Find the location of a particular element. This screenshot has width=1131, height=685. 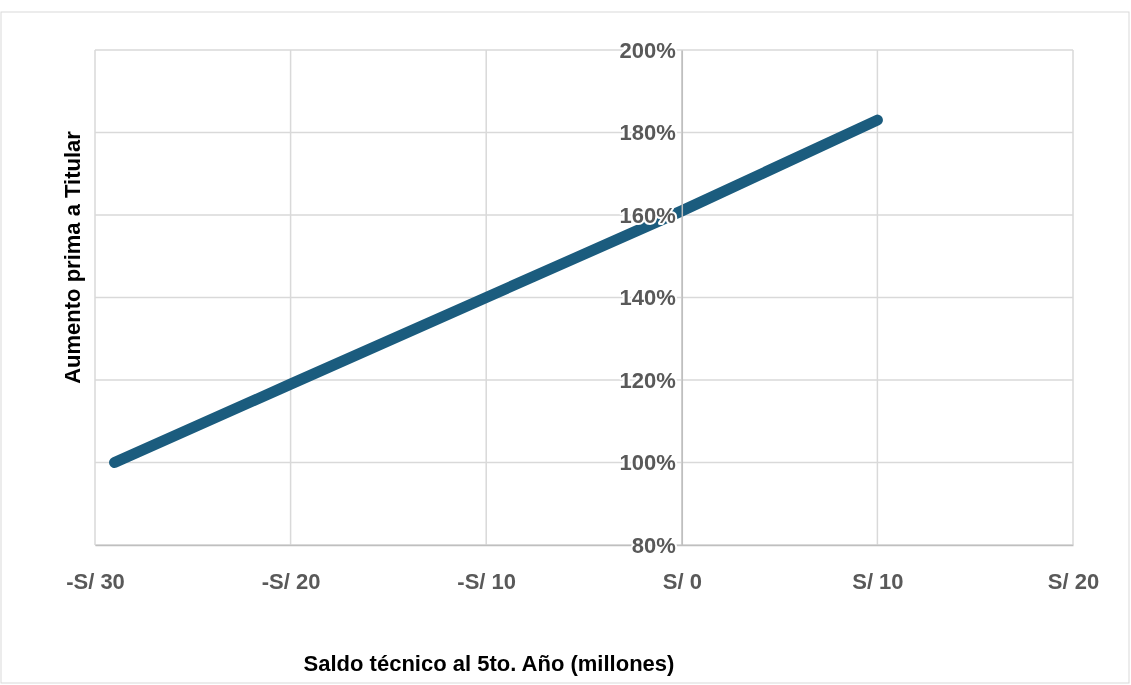

x-tick-label: S/ 10 is located at coordinates (878, 581).